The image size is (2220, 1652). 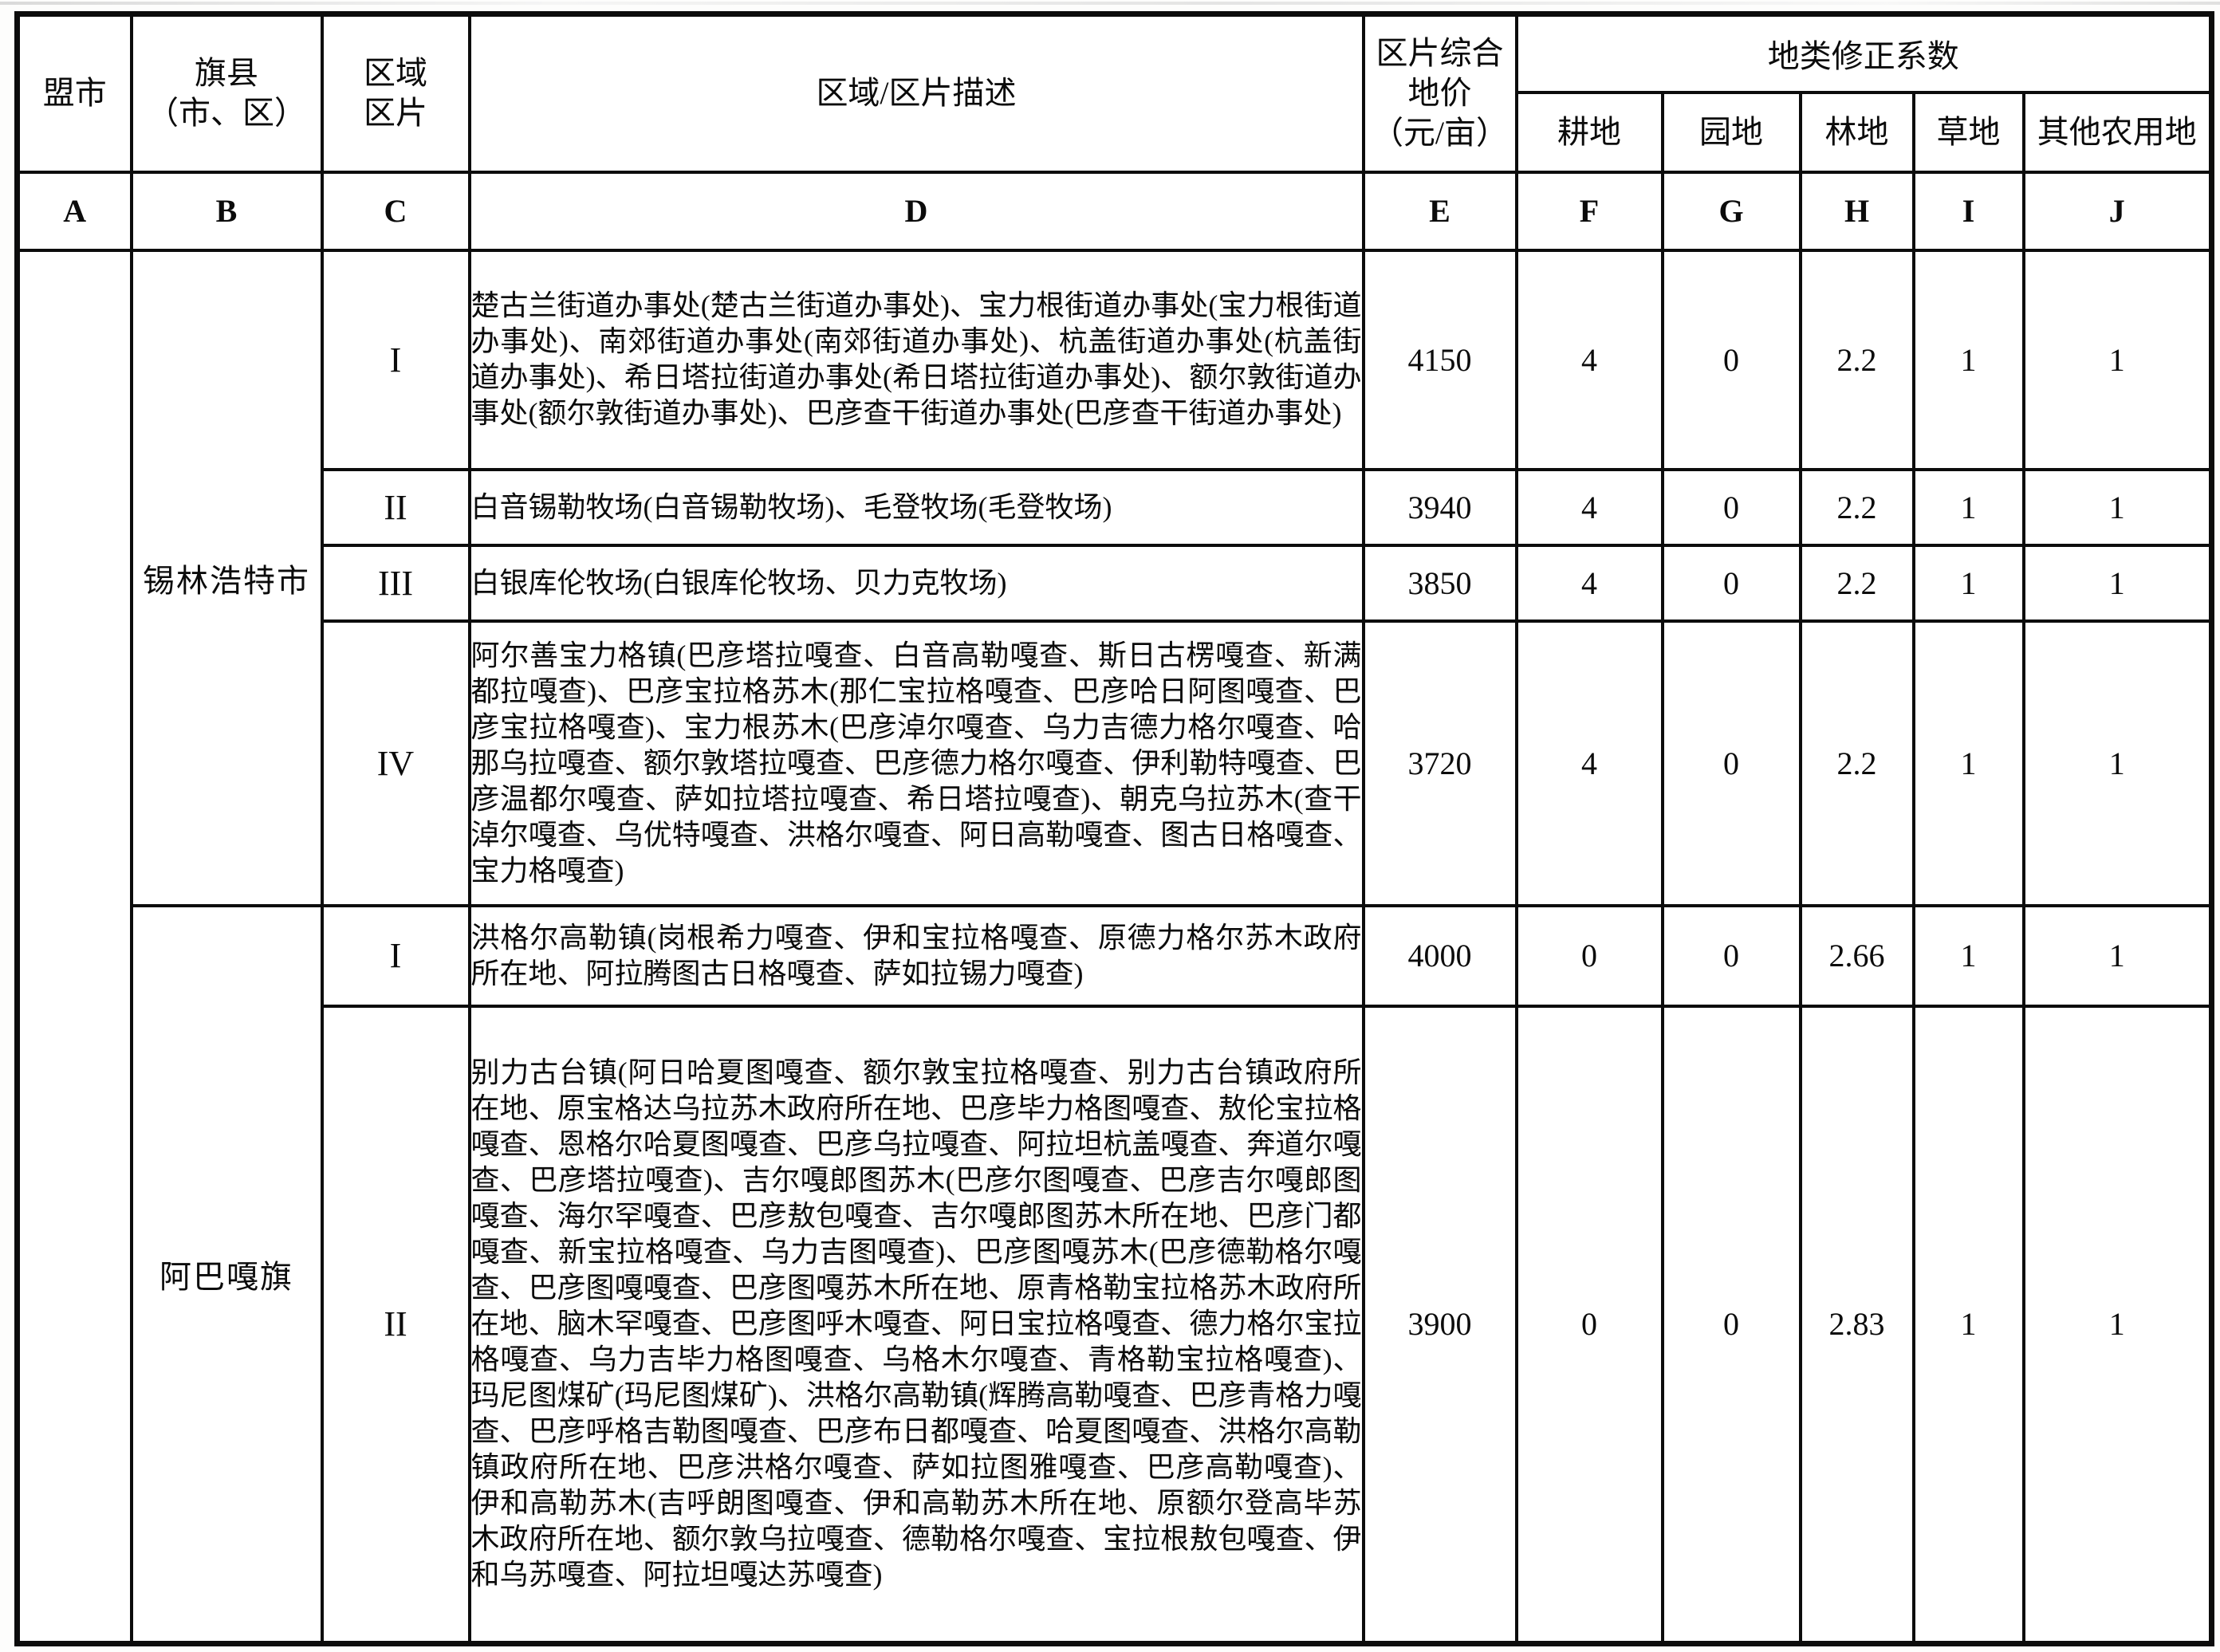 What do you see at coordinates (1439, 93) in the screenshot?
I see `header-price: 区片综合 地价 （元/亩）` at bounding box center [1439, 93].